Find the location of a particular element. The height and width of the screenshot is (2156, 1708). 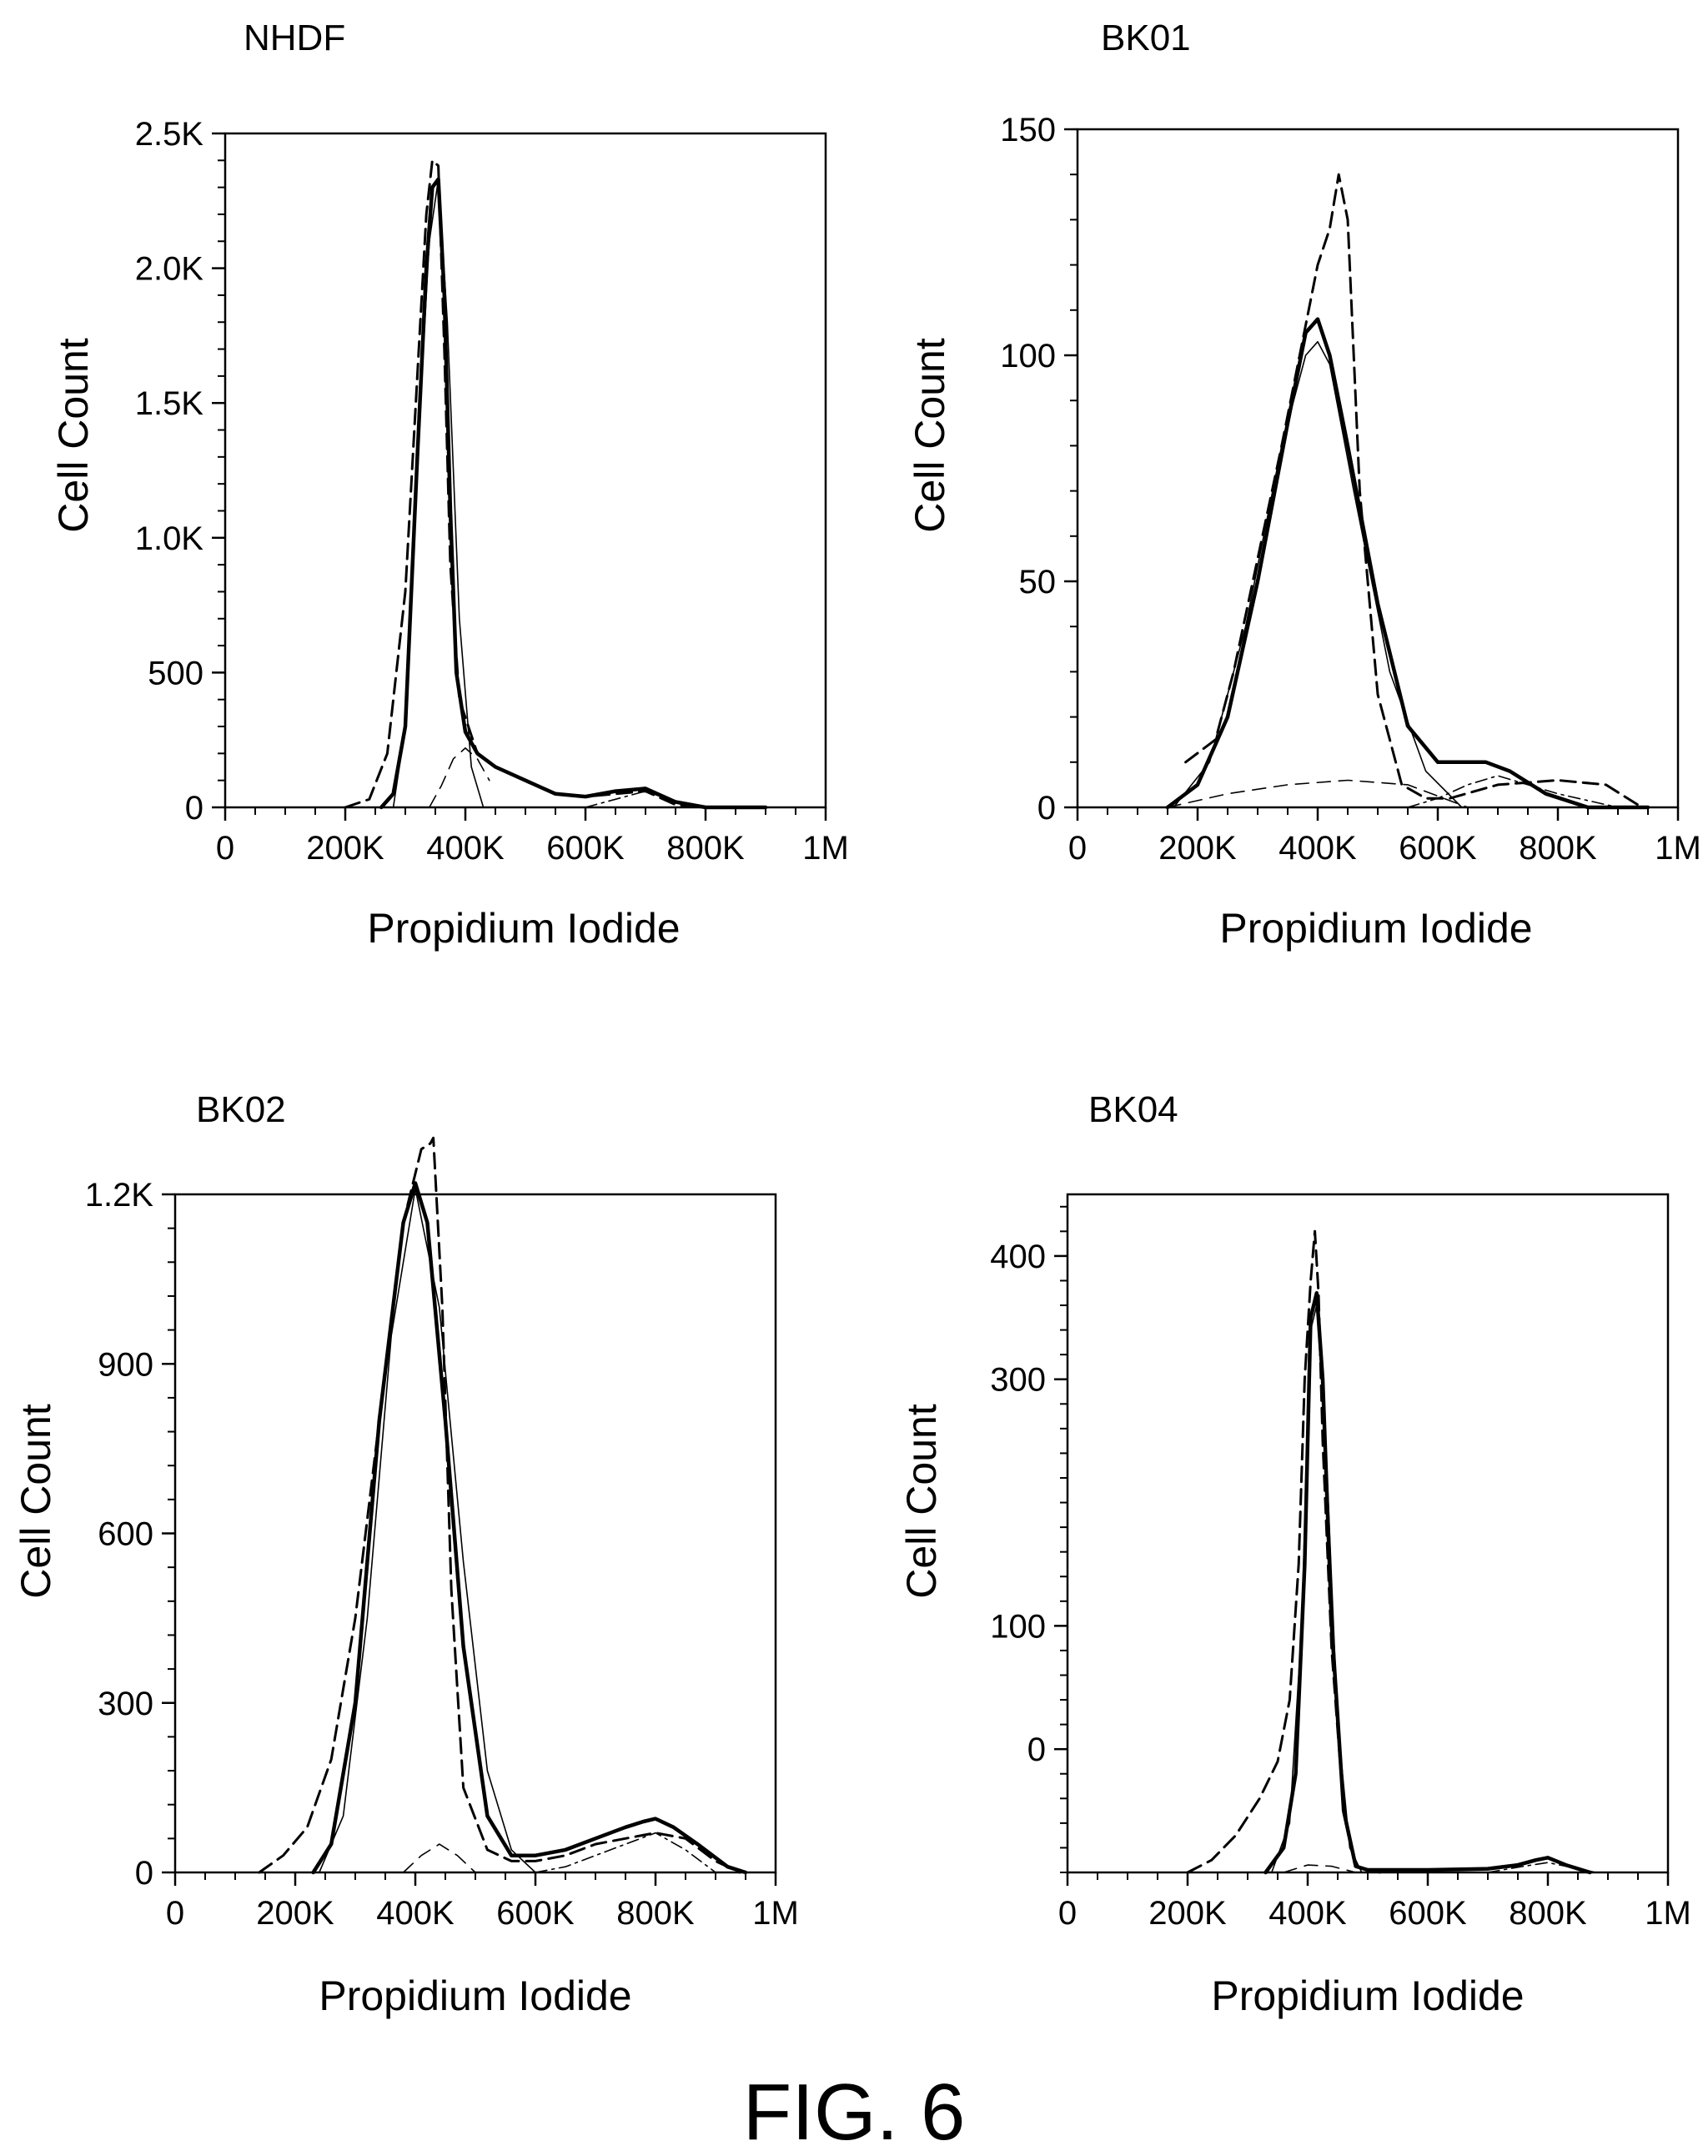

y-tick-label: 1.0K is located at coordinates (169, 538).